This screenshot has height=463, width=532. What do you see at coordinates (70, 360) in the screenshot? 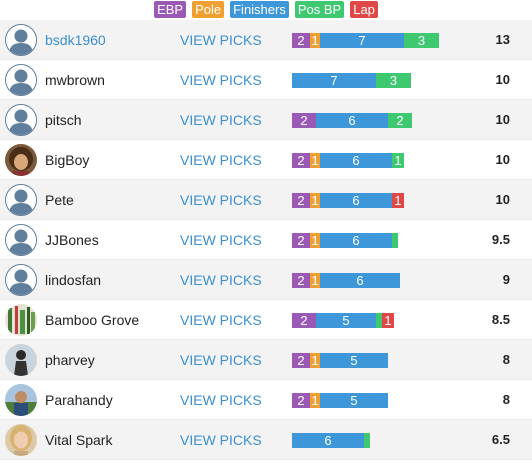
I see `player-name: pharvey` at bounding box center [70, 360].